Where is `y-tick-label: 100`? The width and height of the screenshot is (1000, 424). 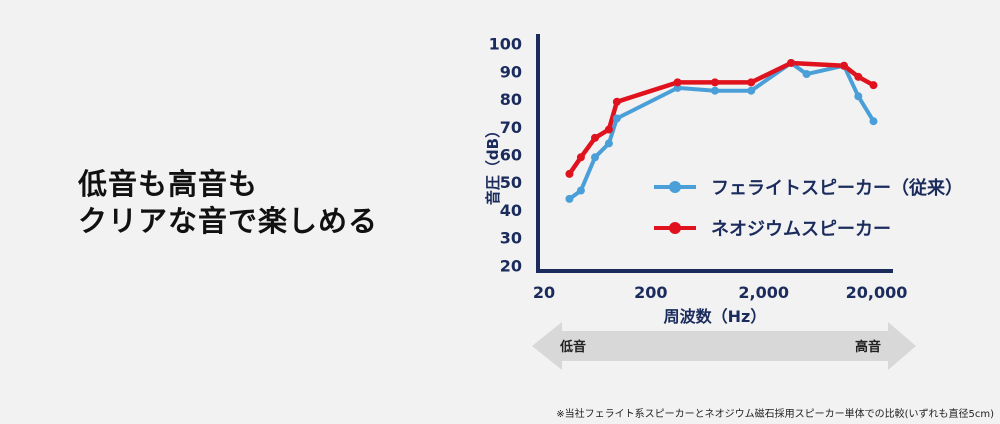 y-tick-label: 100 is located at coordinates (505, 44).